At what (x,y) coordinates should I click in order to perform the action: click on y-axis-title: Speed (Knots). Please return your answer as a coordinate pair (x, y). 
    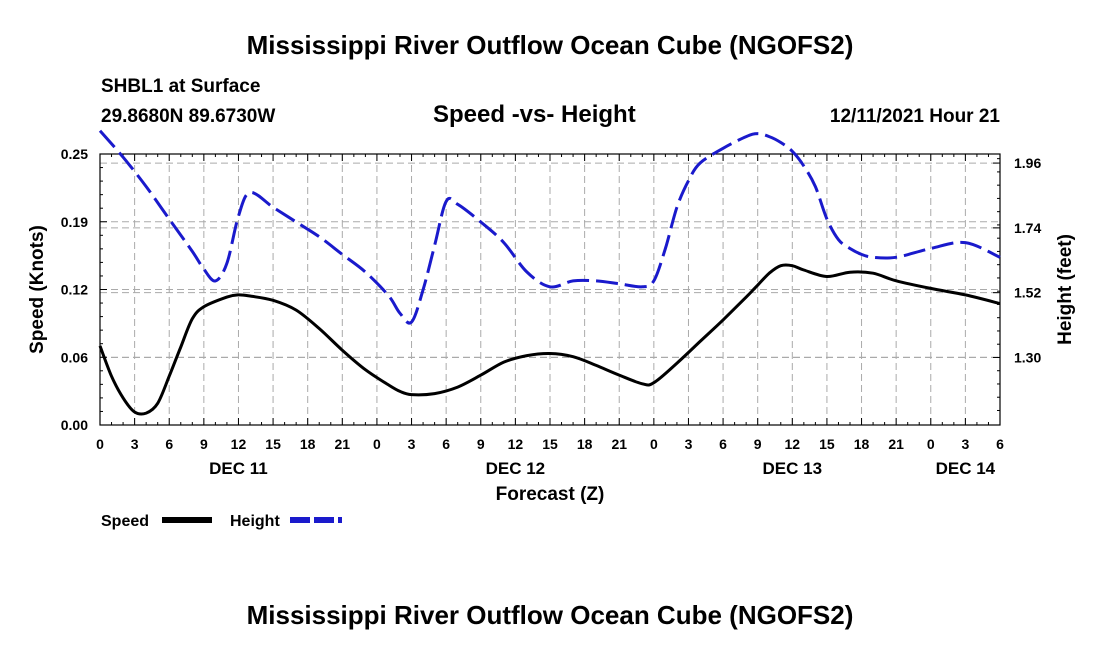
    Looking at the image, I should click on (37, 289).